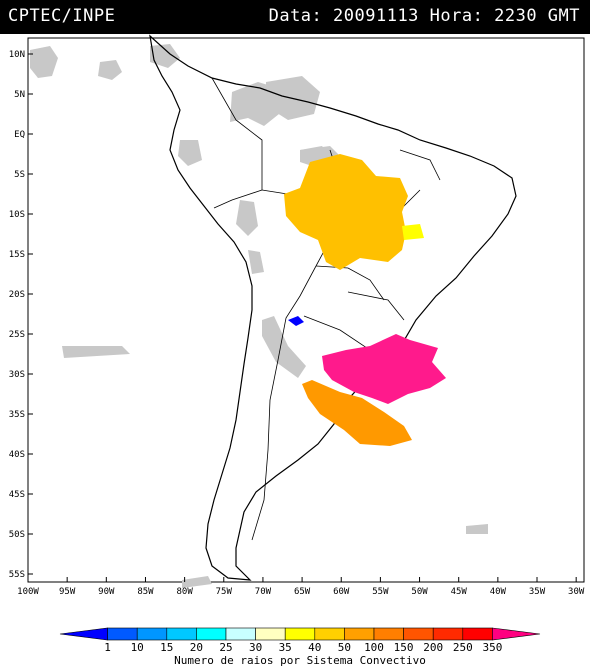 The height and width of the screenshot is (670, 600). Describe the element at coordinates (456, 16) in the screenshot. I see `time-label: Hora:` at that location.